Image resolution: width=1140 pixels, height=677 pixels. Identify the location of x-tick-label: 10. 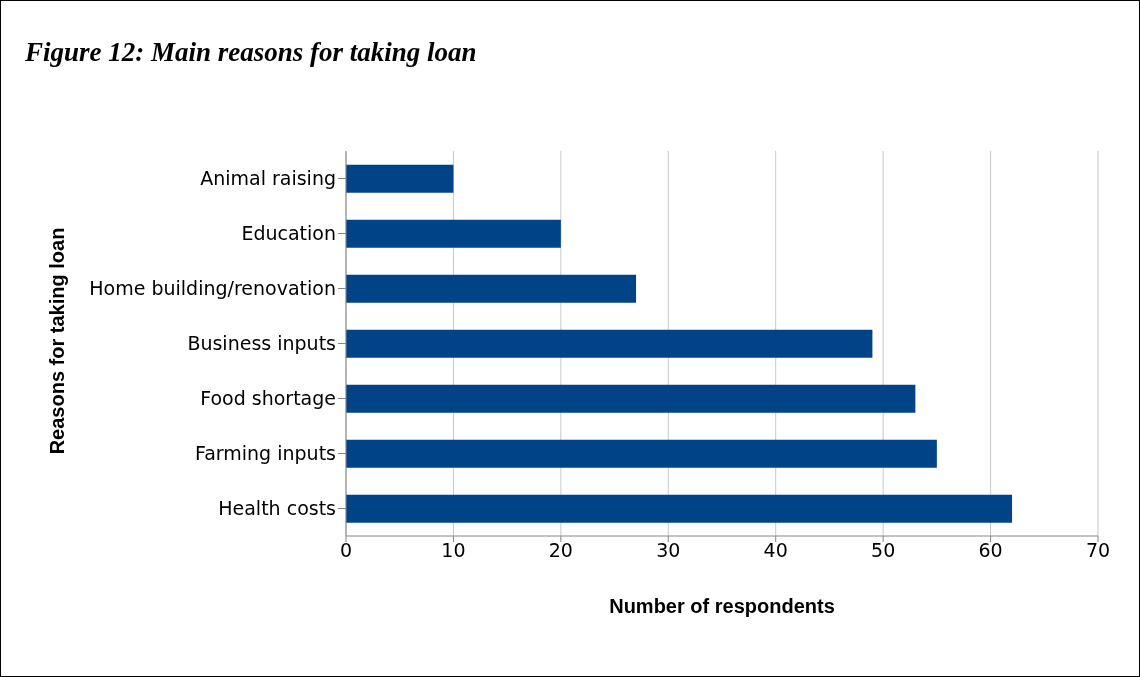
(453, 550).